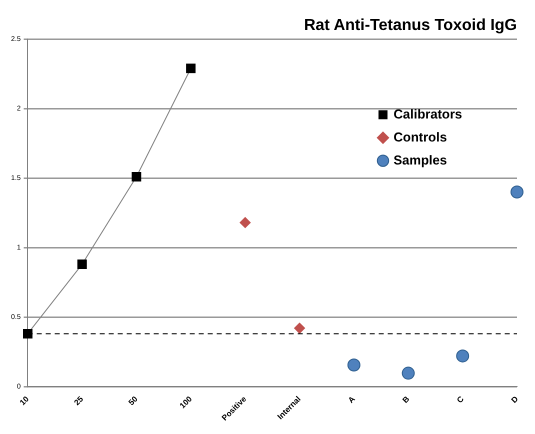 The width and height of the screenshot is (535, 434). I want to click on x-tick-label: 50, so click(133, 401).